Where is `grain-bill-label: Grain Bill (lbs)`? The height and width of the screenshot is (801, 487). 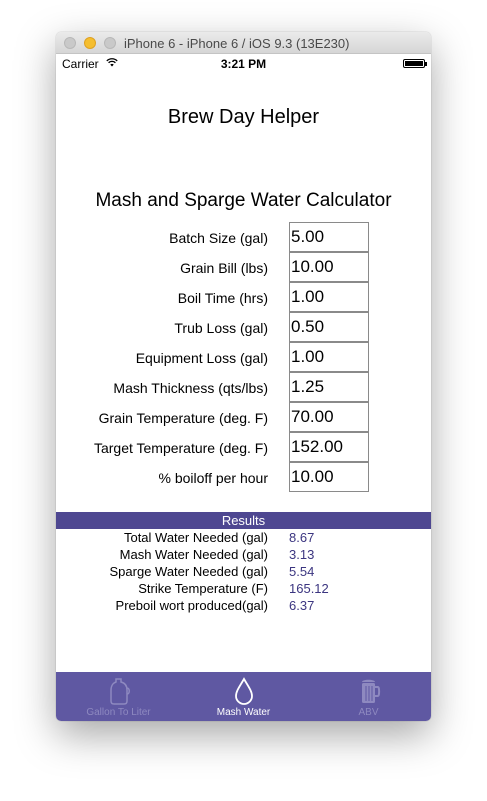
grain-bill-label: Grain Bill (lbs) is located at coordinates (224, 268).